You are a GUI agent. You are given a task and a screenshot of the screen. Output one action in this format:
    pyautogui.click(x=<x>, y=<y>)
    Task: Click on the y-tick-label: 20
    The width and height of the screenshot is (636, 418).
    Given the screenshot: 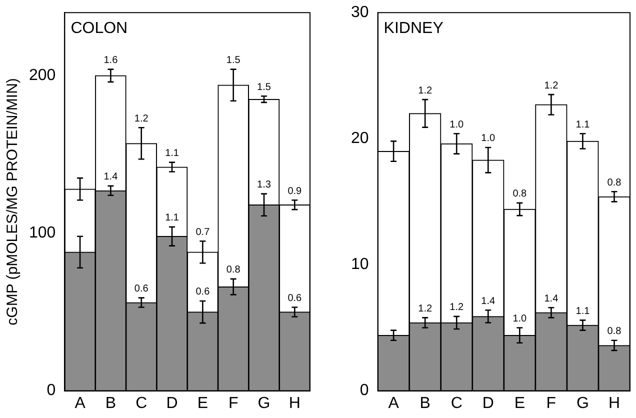 What is the action you would take?
    pyautogui.click(x=360, y=139)
    